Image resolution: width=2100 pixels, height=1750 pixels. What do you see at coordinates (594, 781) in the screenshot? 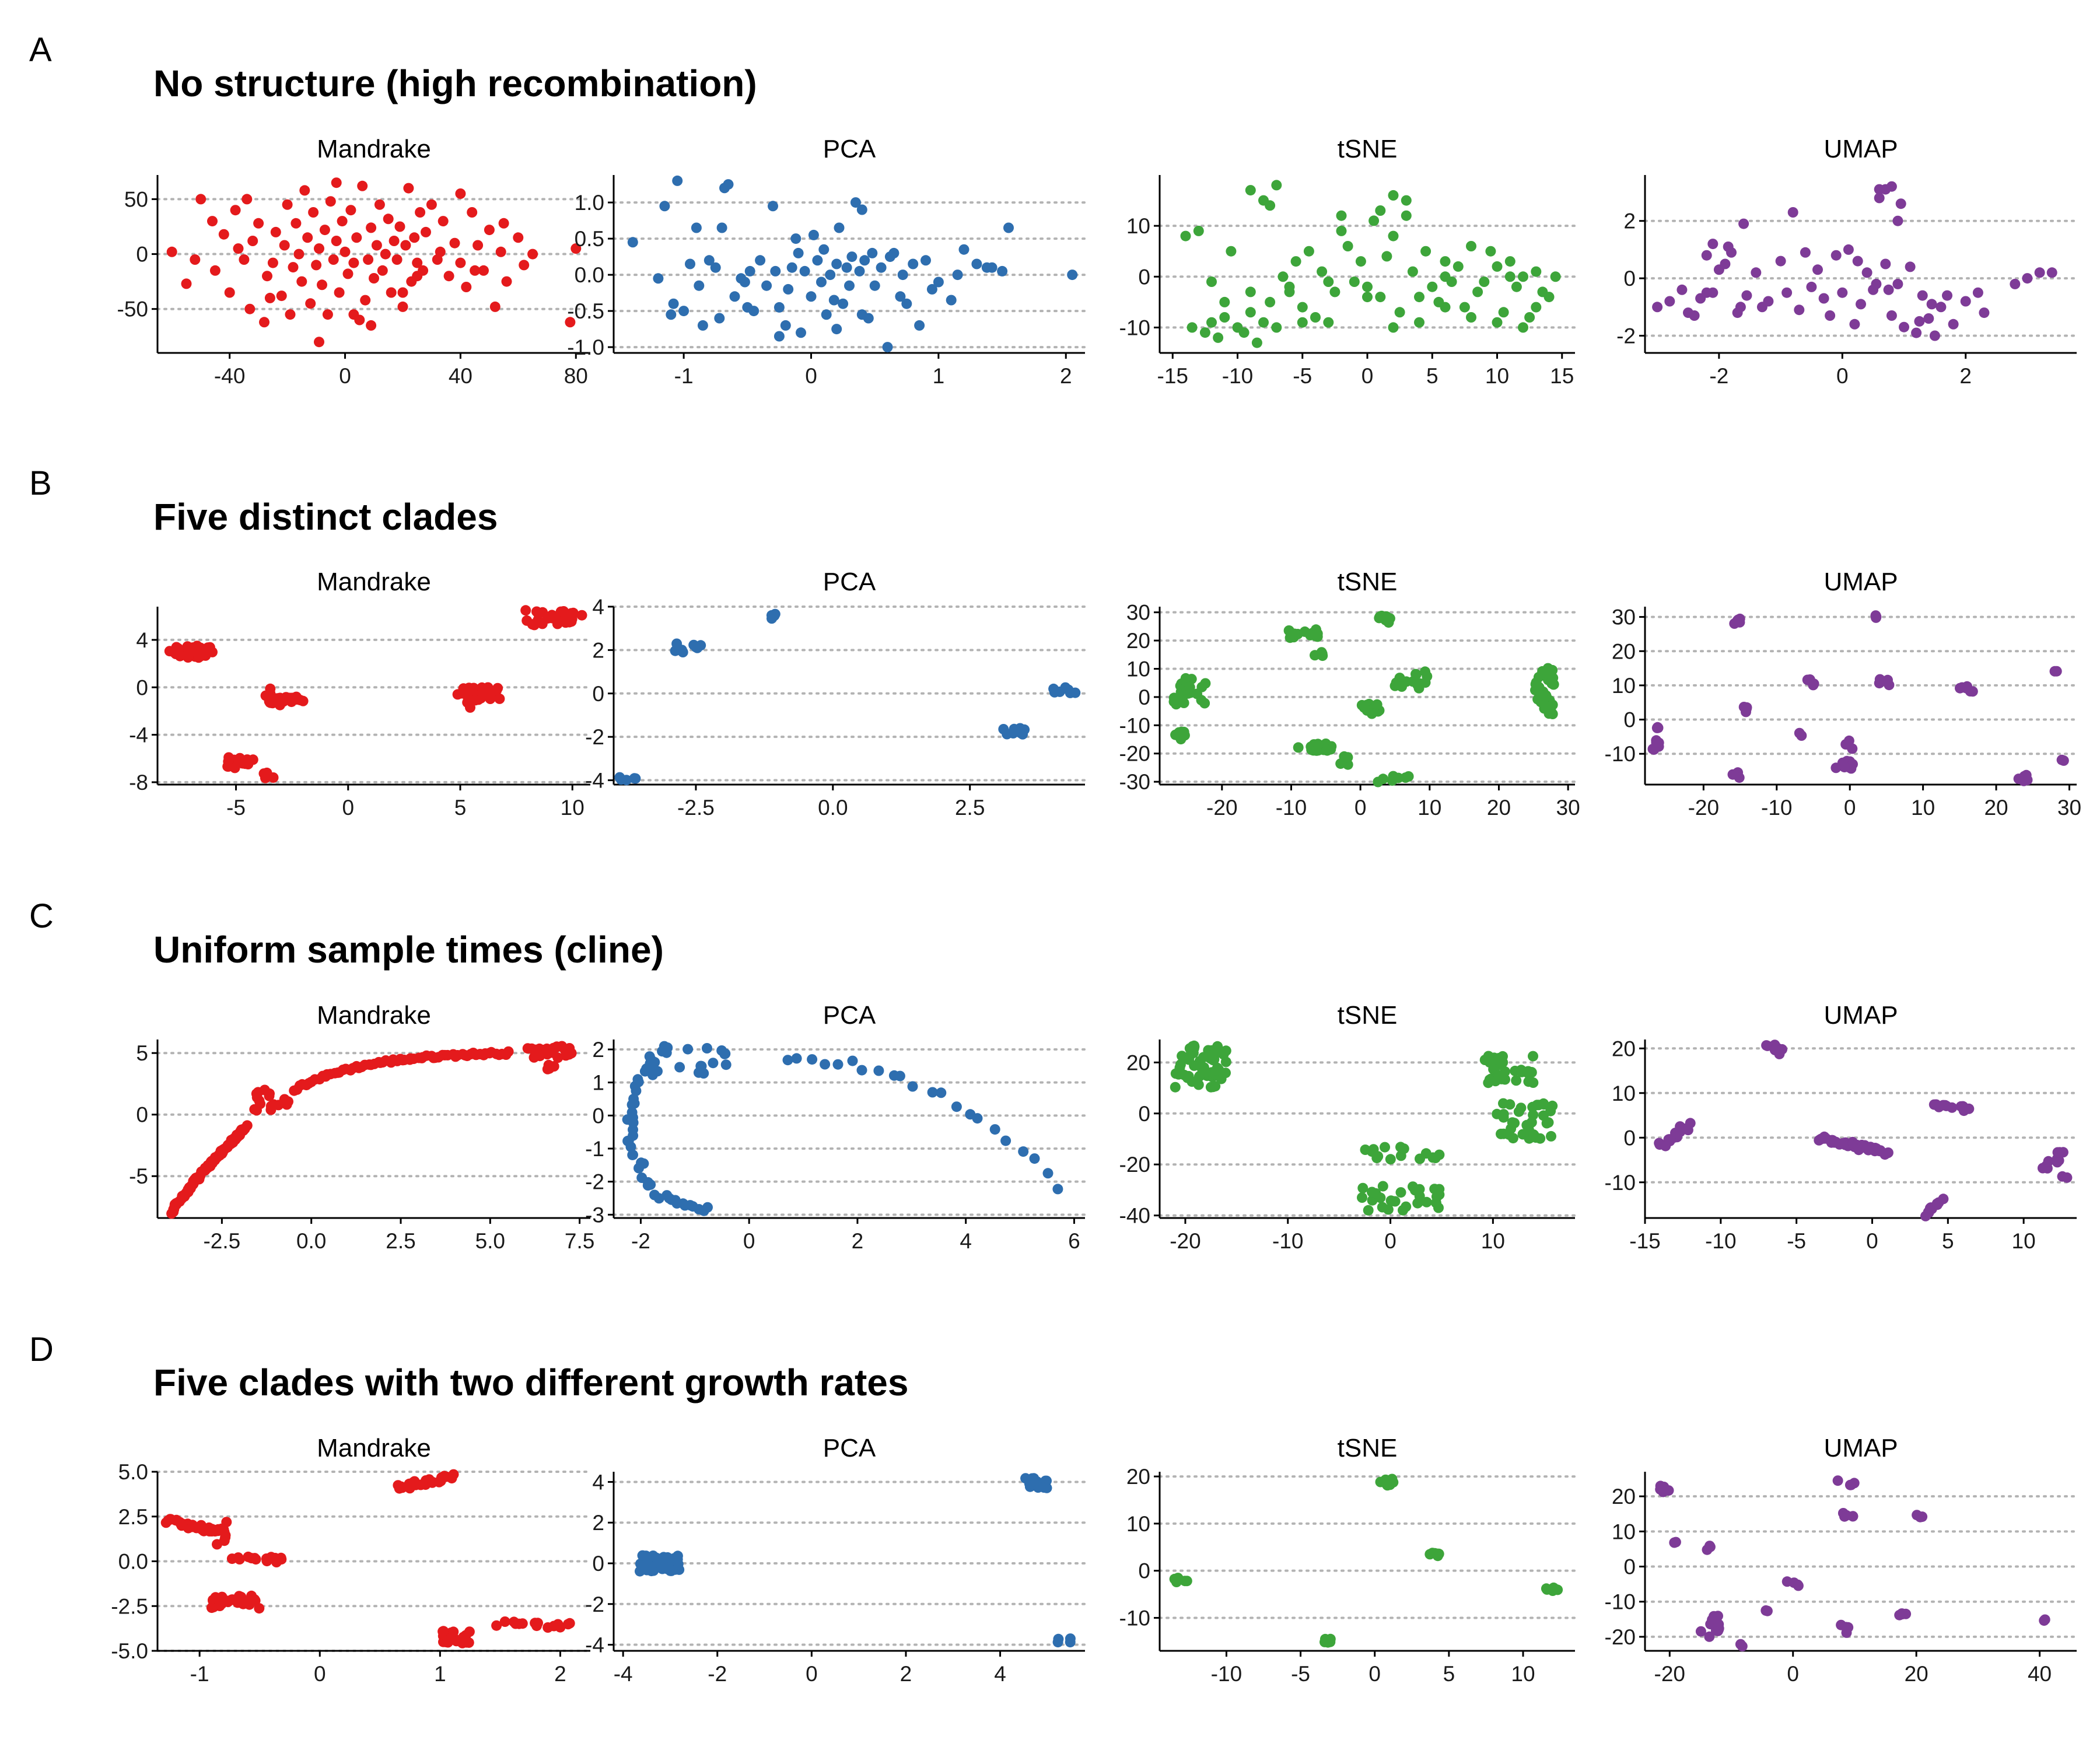
I see `y-tick-label: -4` at bounding box center [594, 781].